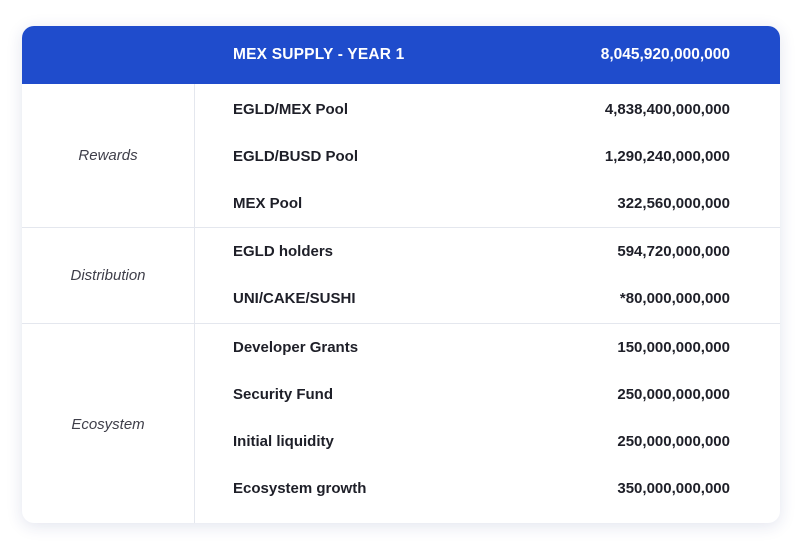  Describe the element at coordinates (673, 488) in the screenshot. I see `row-value: 350,000,000,000` at that location.